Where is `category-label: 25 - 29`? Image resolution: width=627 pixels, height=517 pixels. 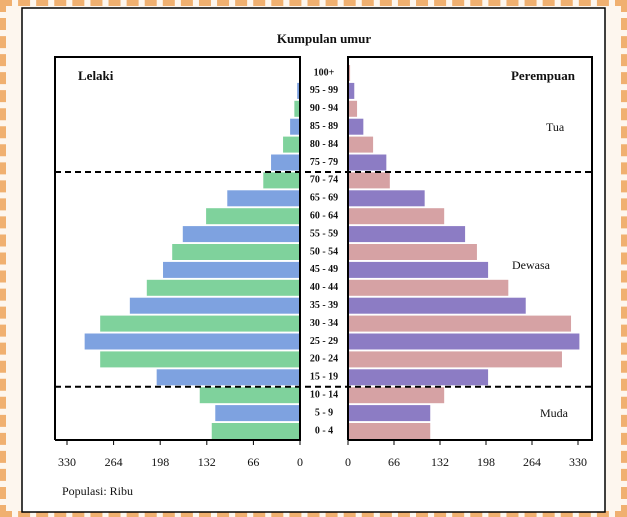
category-label: 25 - 29 is located at coordinates (324, 341).